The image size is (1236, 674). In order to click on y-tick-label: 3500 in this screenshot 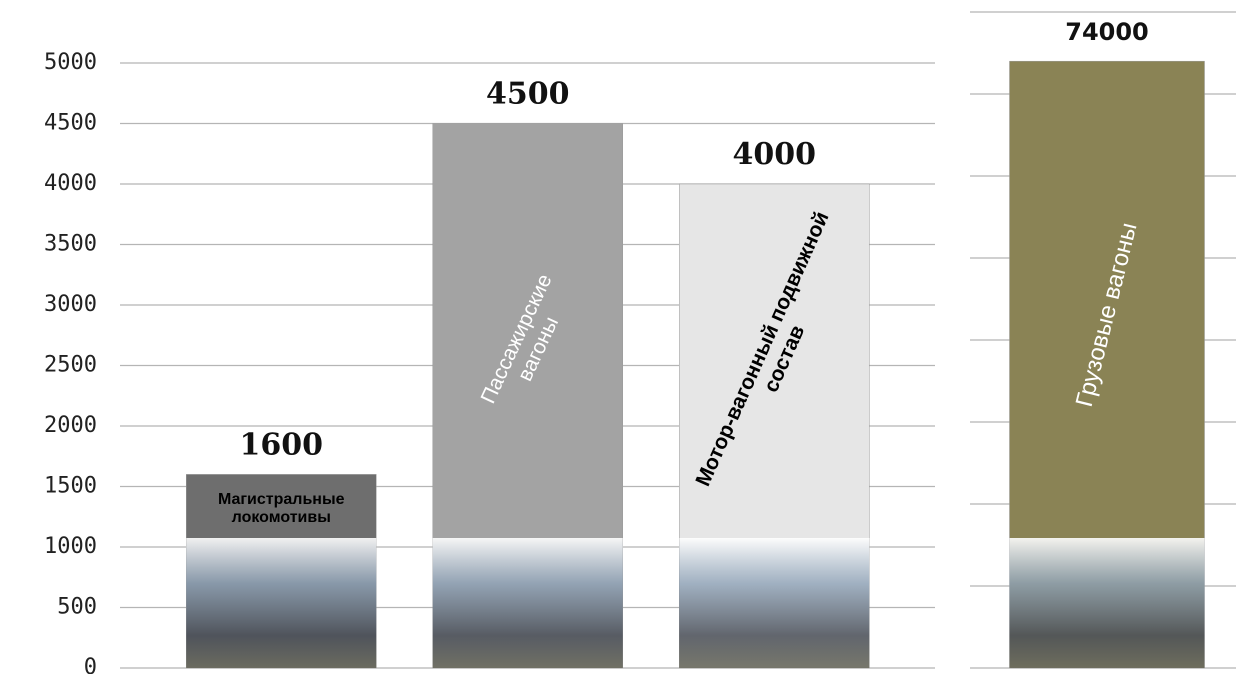, I will do `click(70, 244)`.